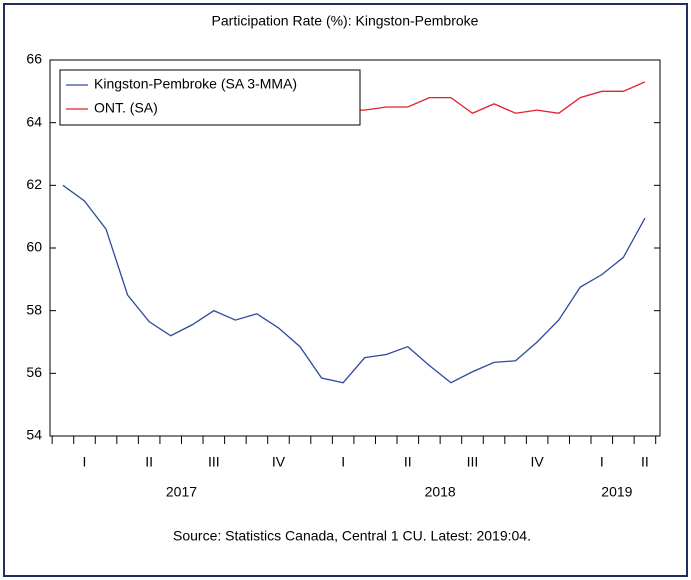 The image size is (691, 580). Describe the element at coordinates (181, 492) in the screenshot. I see `year-label: 2017` at that location.